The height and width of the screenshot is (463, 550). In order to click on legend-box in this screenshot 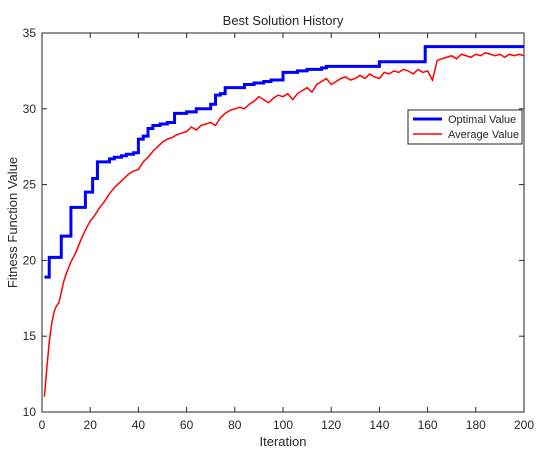, I will do `click(465, 127)`.